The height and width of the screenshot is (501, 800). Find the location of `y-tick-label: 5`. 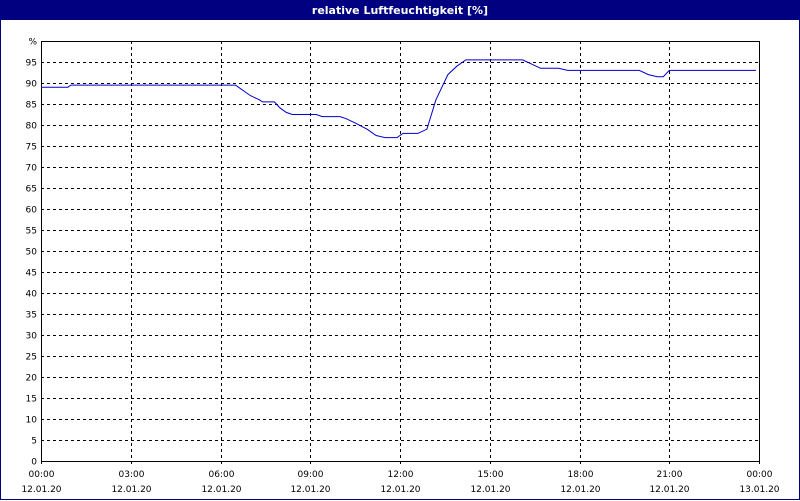

y-tick-label: 5 is located at coordinates (34, 442).